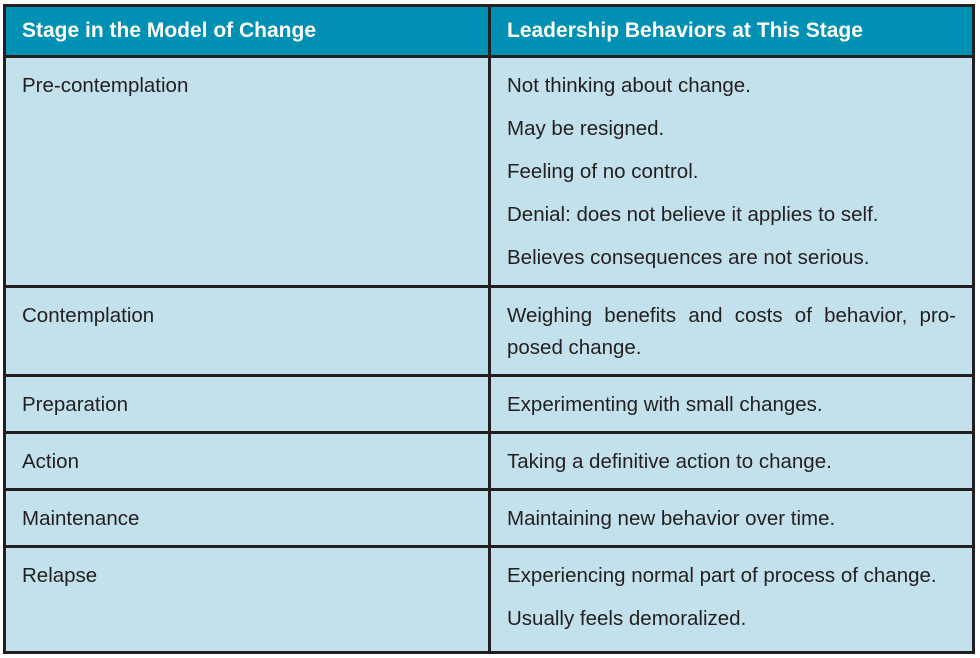 This screenshot has height=658, width=980. I want to click on behavior-line: Not thinking about change., so click(629, 85).